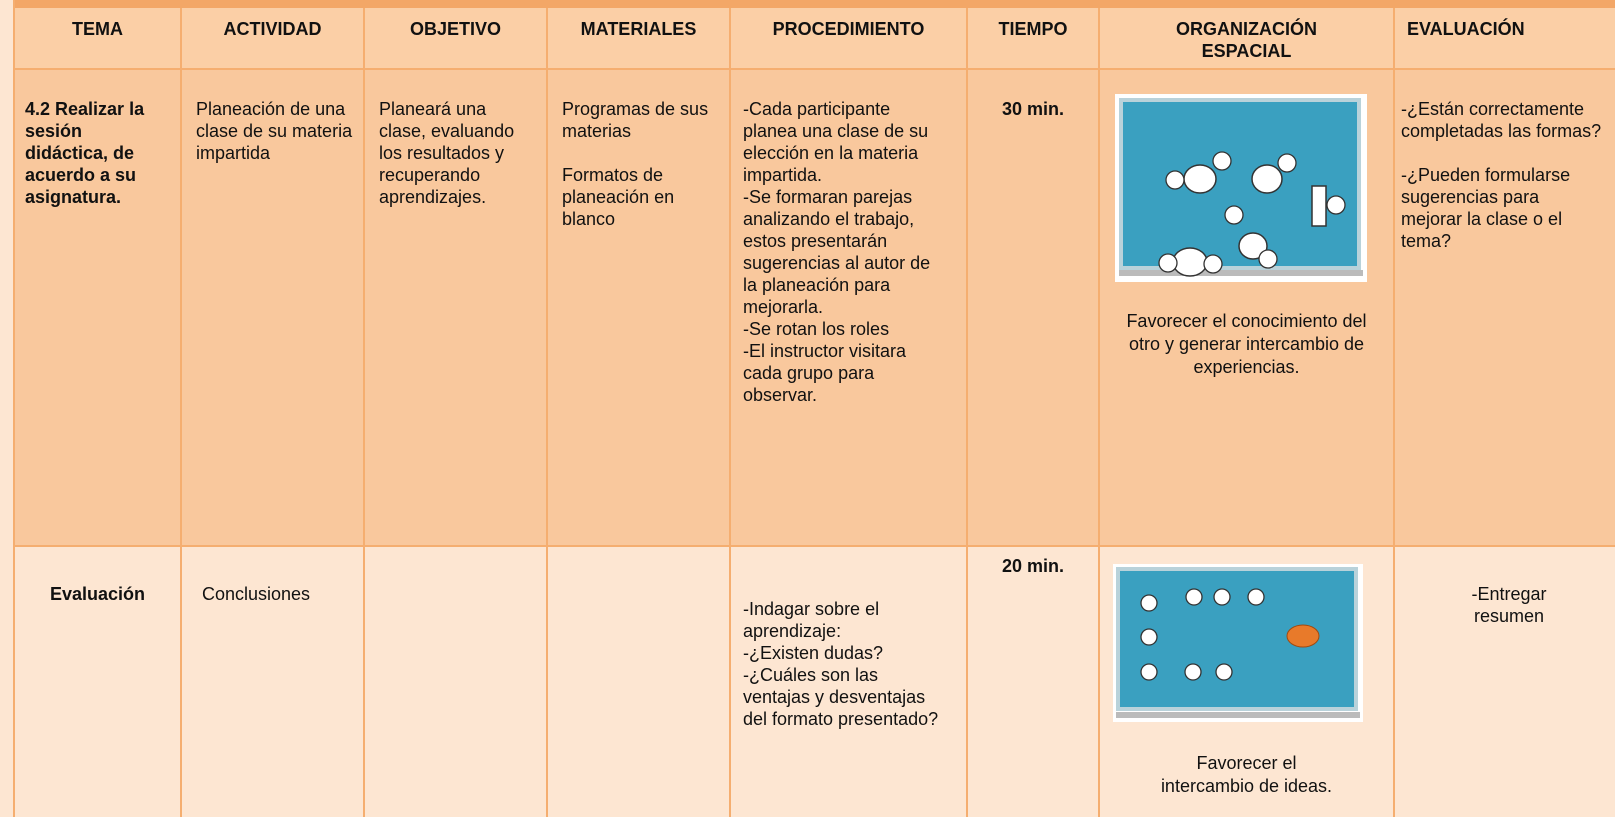  I want to click on header-cell: ACTIVIDAD, so click(273, 39).